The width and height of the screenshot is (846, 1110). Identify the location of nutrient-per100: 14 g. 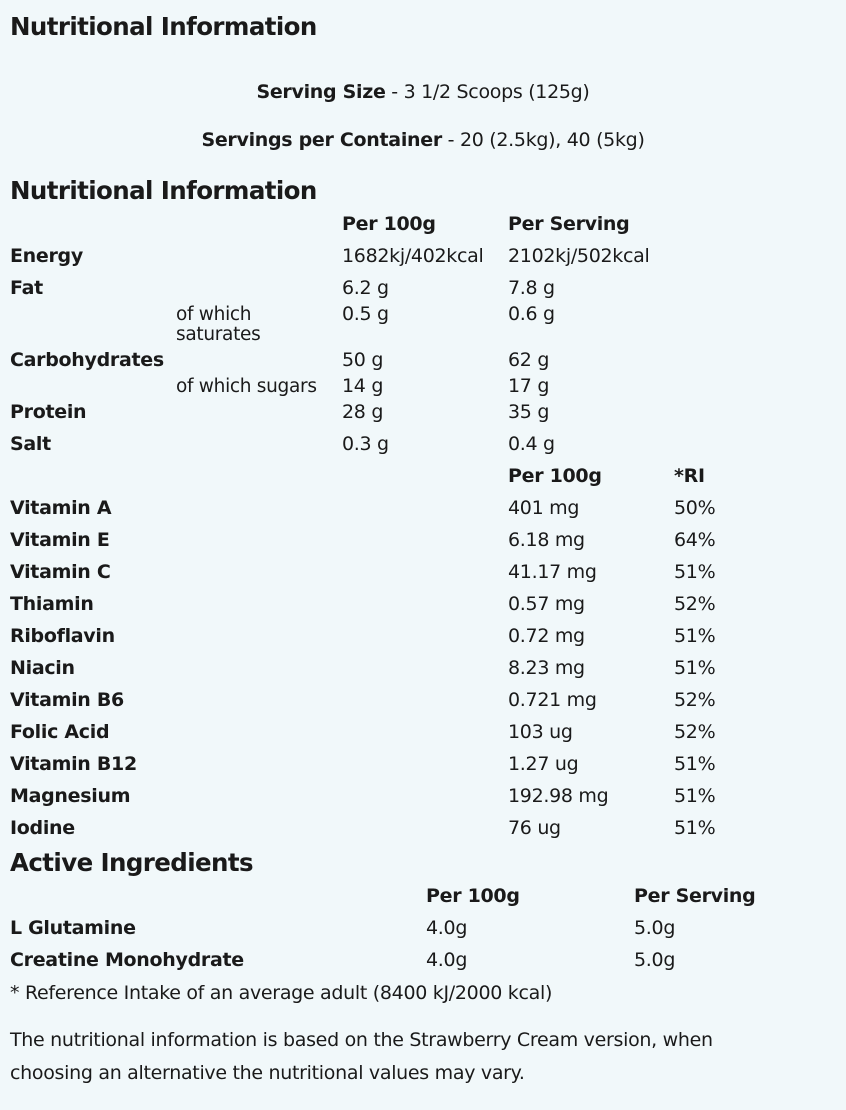
(363, 386).